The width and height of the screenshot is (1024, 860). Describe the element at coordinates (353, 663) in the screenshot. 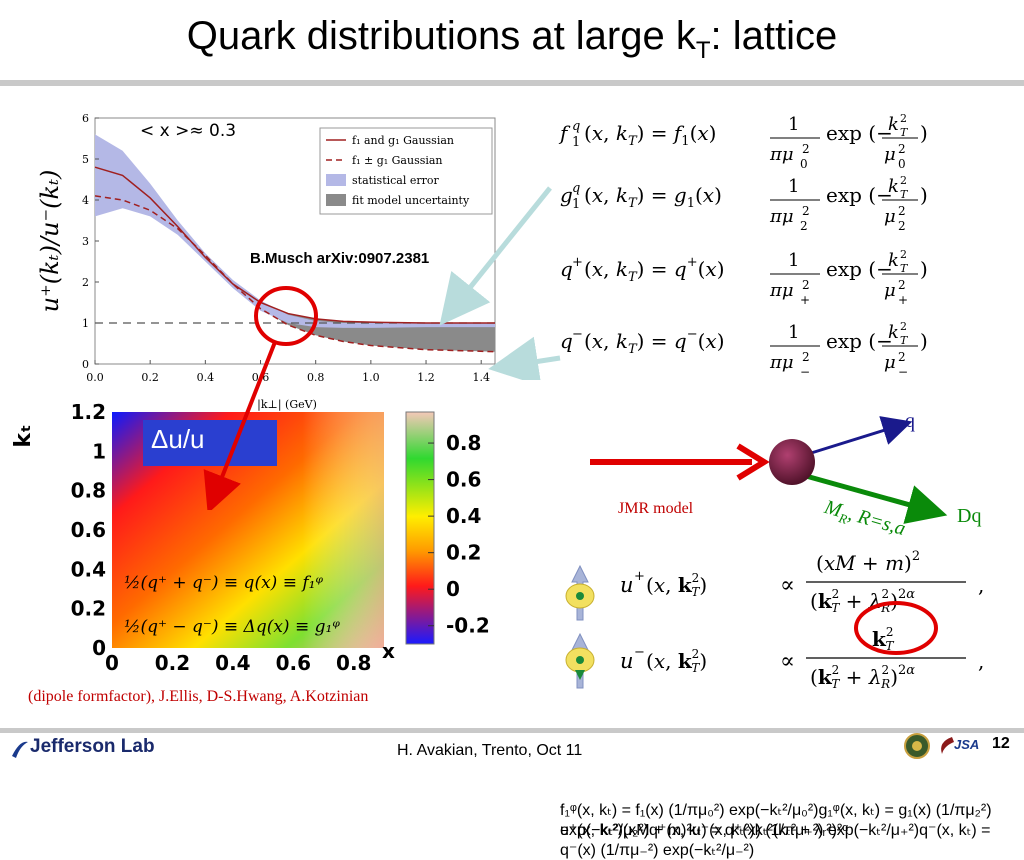

I see `heatmap-x-tick-label: 0.8` at that location.